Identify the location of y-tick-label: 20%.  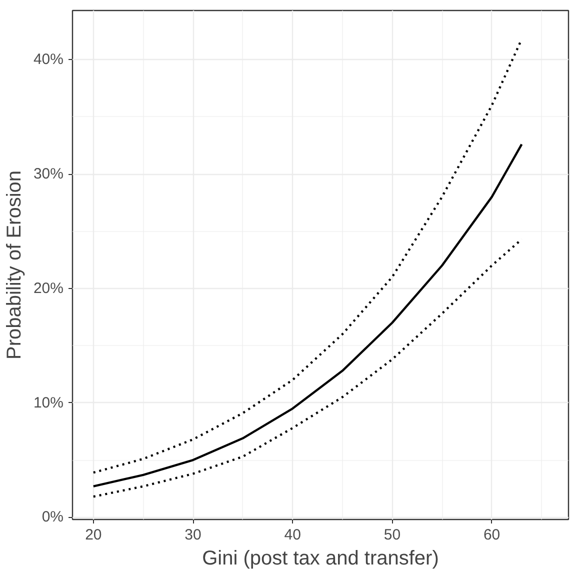
(48, 288).